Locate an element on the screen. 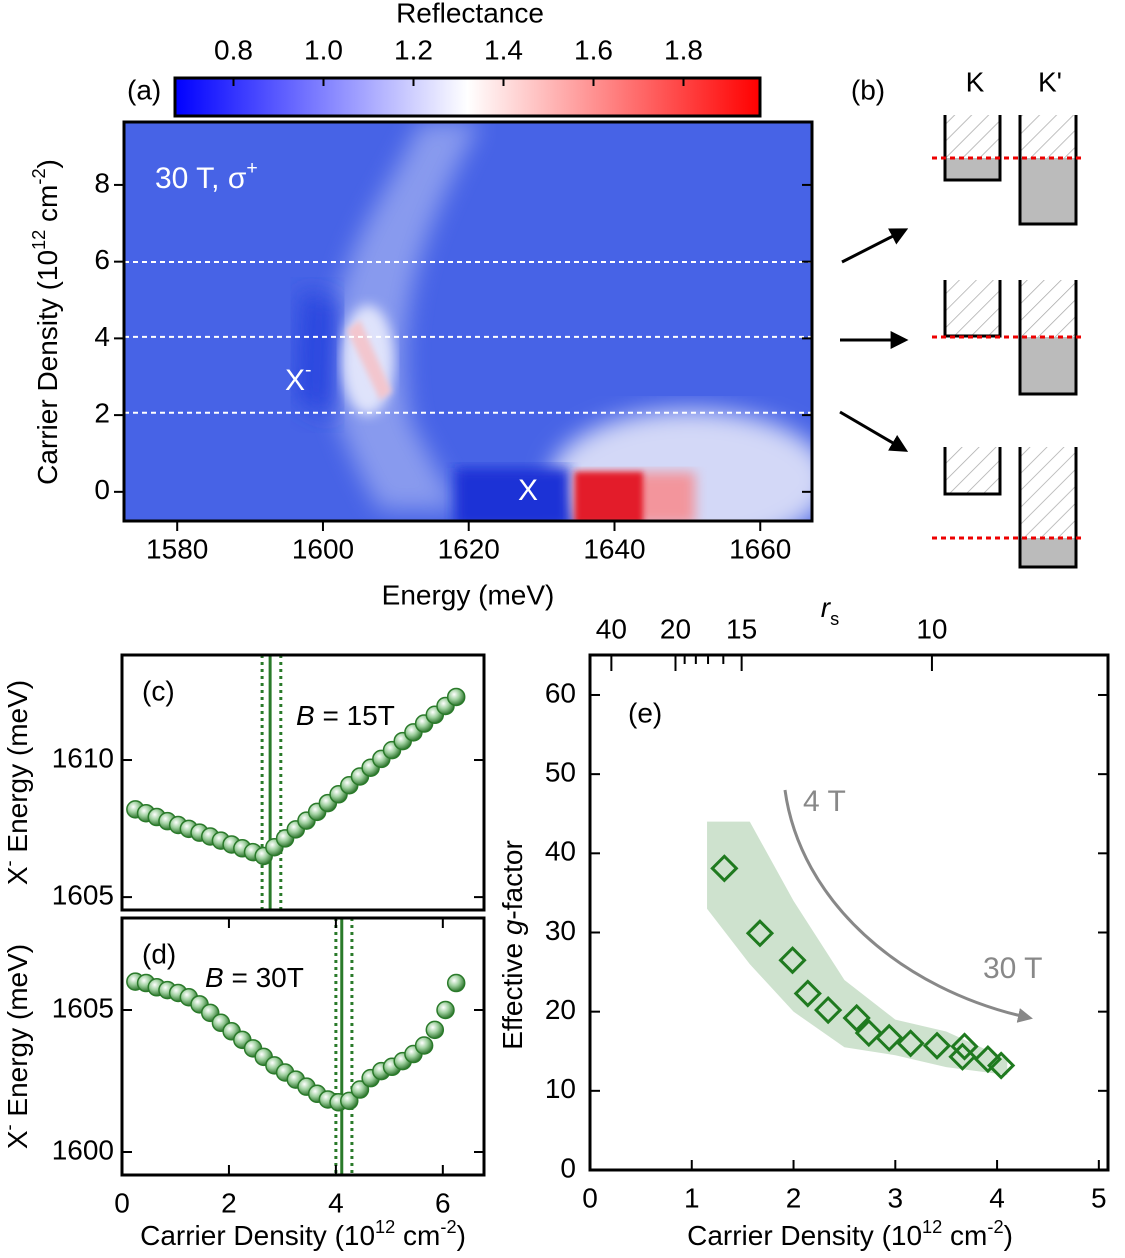  y-axis-label: Carrier Density (1012 cm-2) is located at coordinates (46, 322).